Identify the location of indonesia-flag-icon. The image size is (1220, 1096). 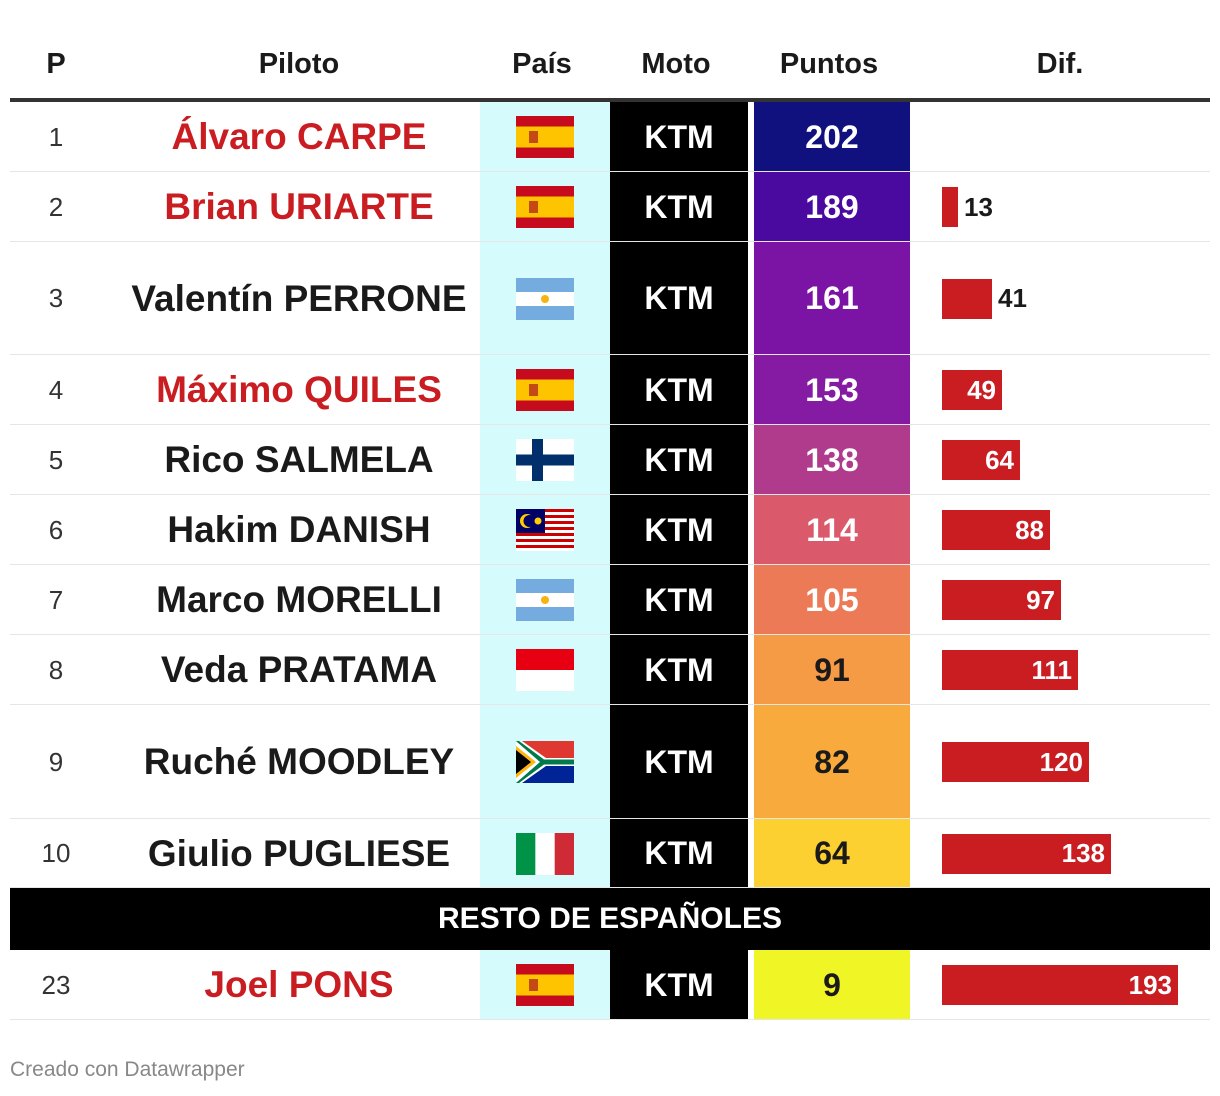
(545, 670).